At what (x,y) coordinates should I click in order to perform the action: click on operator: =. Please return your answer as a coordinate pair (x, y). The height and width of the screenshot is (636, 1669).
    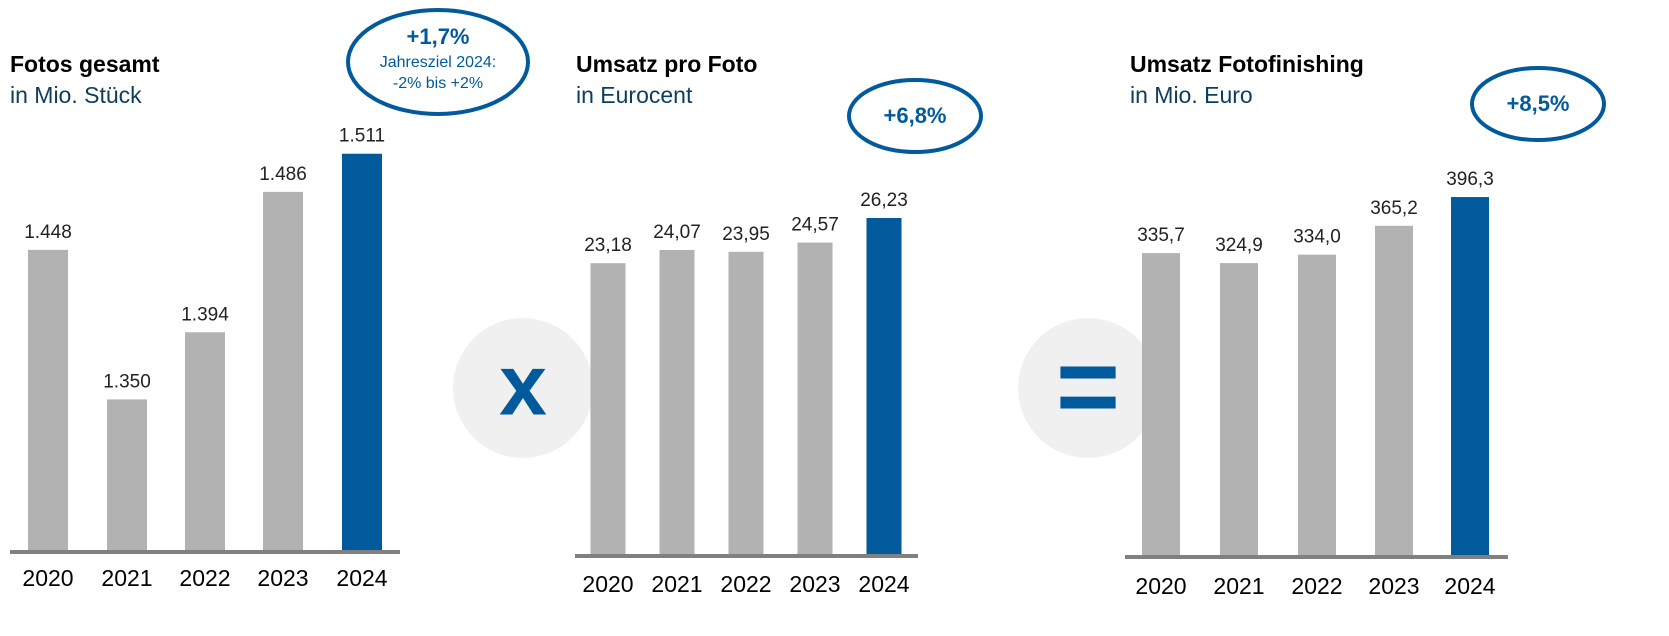
    Looking at the image, I should click on (1088, 386).